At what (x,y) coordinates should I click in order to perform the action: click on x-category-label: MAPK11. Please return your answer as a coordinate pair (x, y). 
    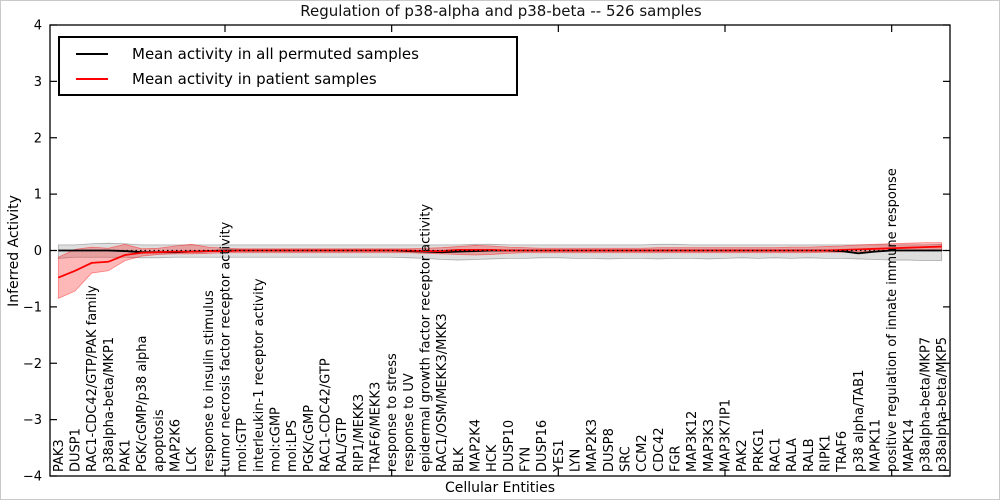
    Looking at the image, I should click on (876, 445).